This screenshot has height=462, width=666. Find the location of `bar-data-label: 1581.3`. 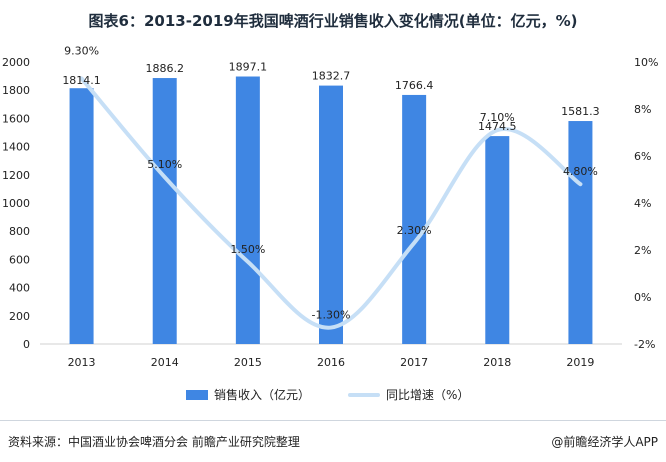

bar-data-label: 1581.3 is located at coordinates (580, 111).